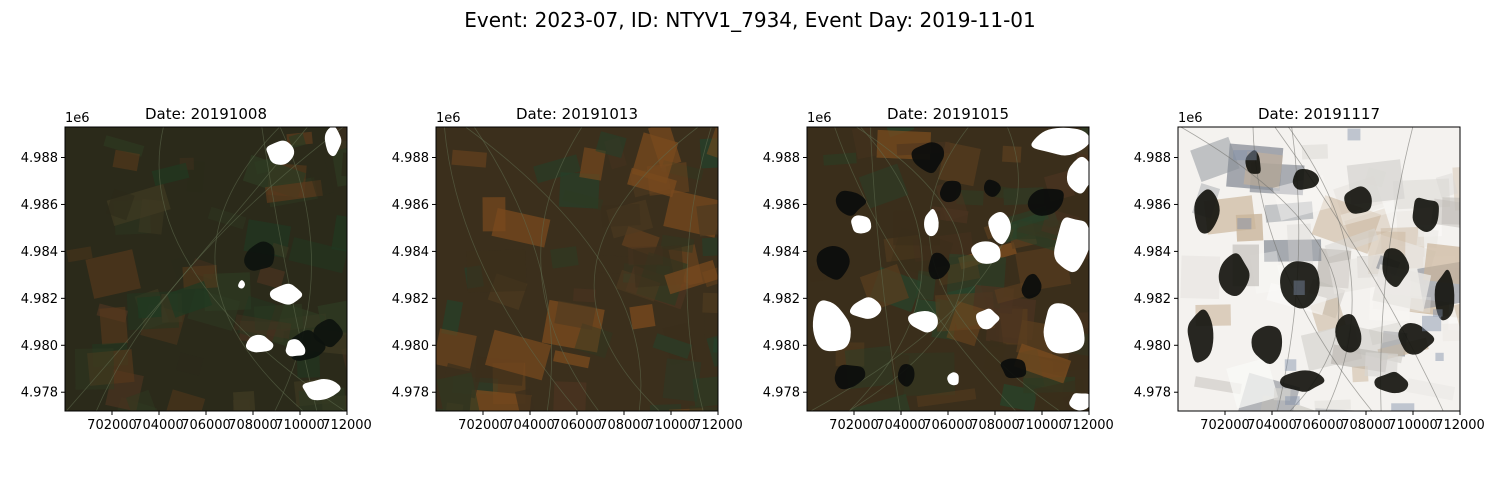  I want to click on x-tick-label: 710000, so click(300, 425).